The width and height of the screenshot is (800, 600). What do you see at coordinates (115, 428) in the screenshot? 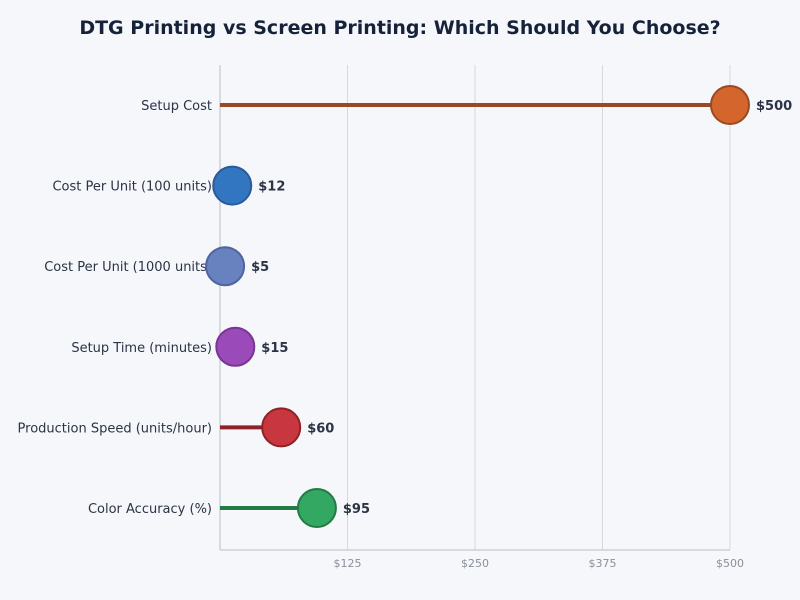
I see `category-label: Production Speed (units/hour)` at bounding box center [115, 428].